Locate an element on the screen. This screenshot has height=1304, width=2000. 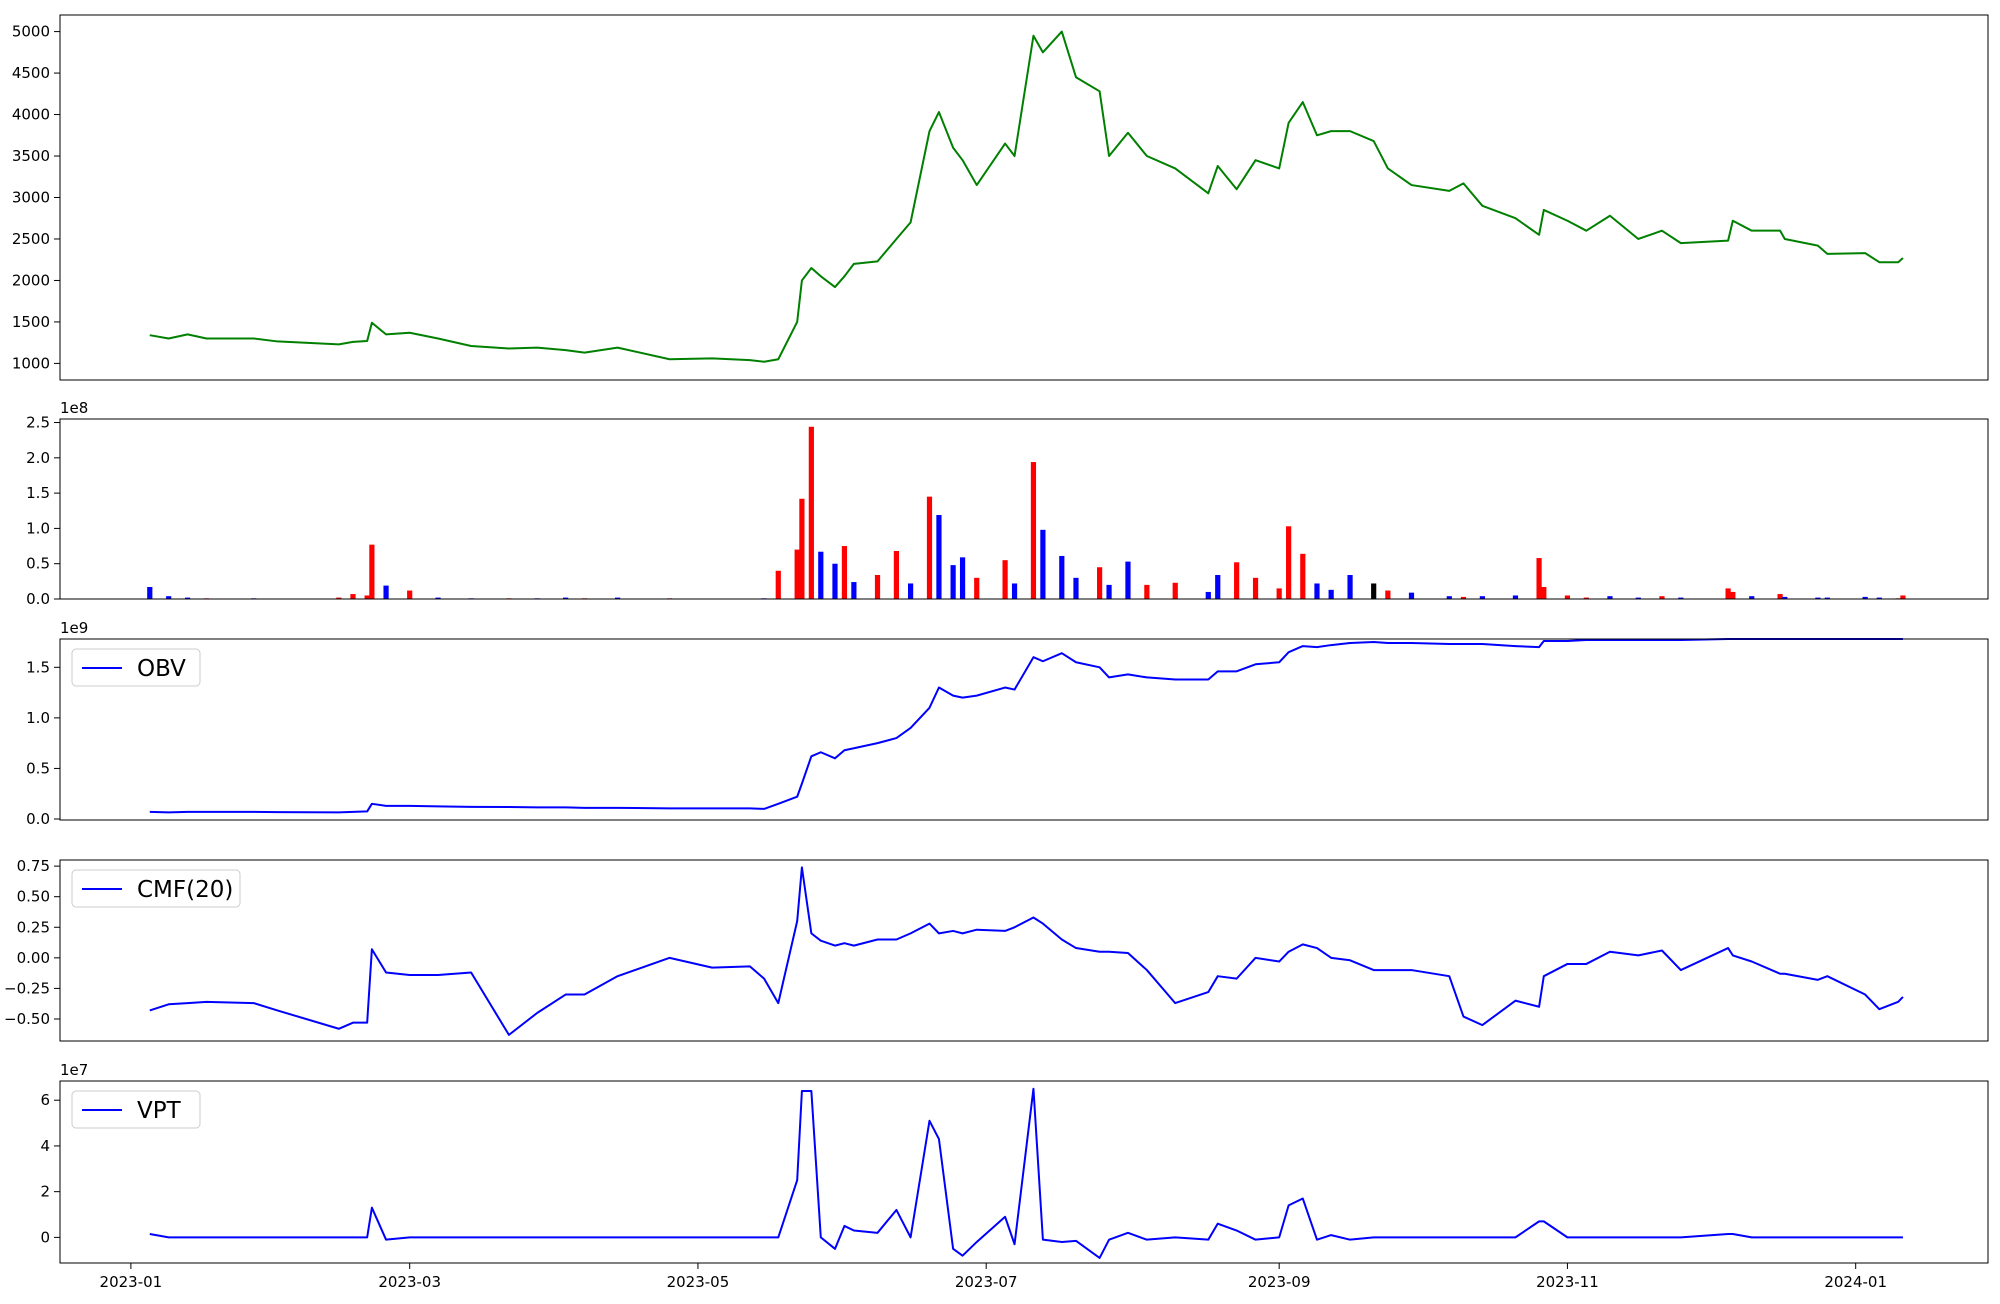
x-tick-label: 2023-09 is located at coordinates (1279, 1282).